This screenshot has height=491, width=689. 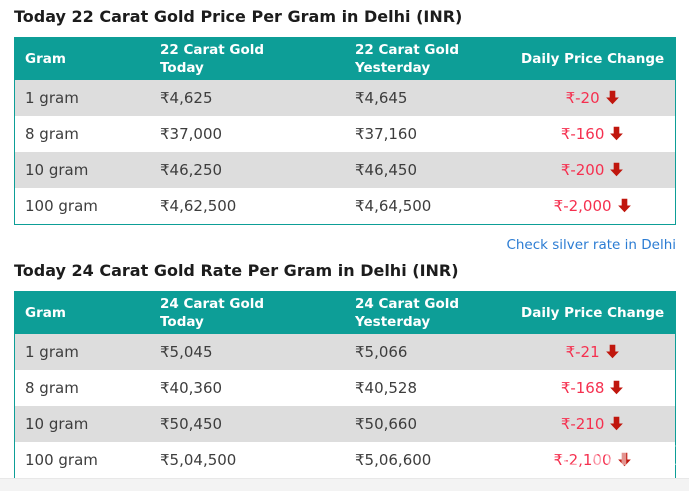 What do you see at coordinates (191, 424) in the screenshot?
I see `cell-today-price: ₹50,450` at bounding box center [191, 424].